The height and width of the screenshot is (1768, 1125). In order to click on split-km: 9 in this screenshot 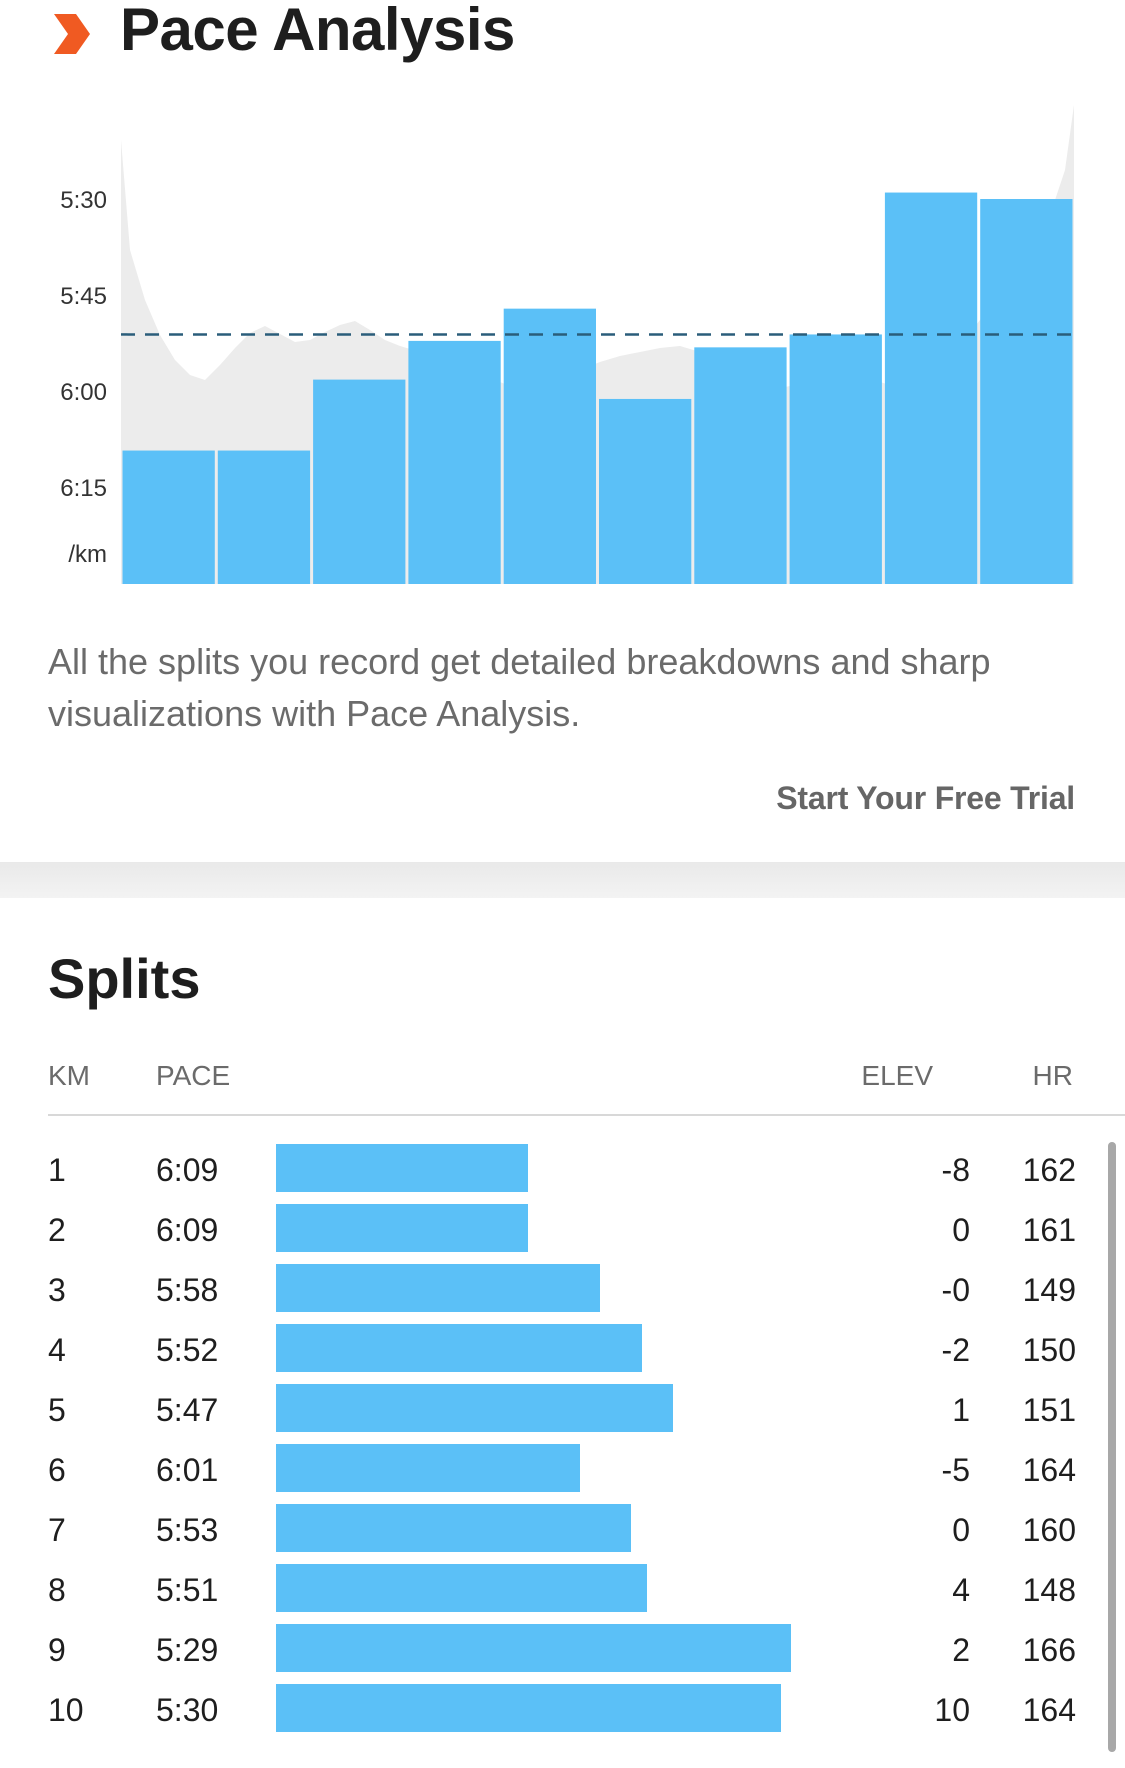, I will do `click(57, 1650)`.